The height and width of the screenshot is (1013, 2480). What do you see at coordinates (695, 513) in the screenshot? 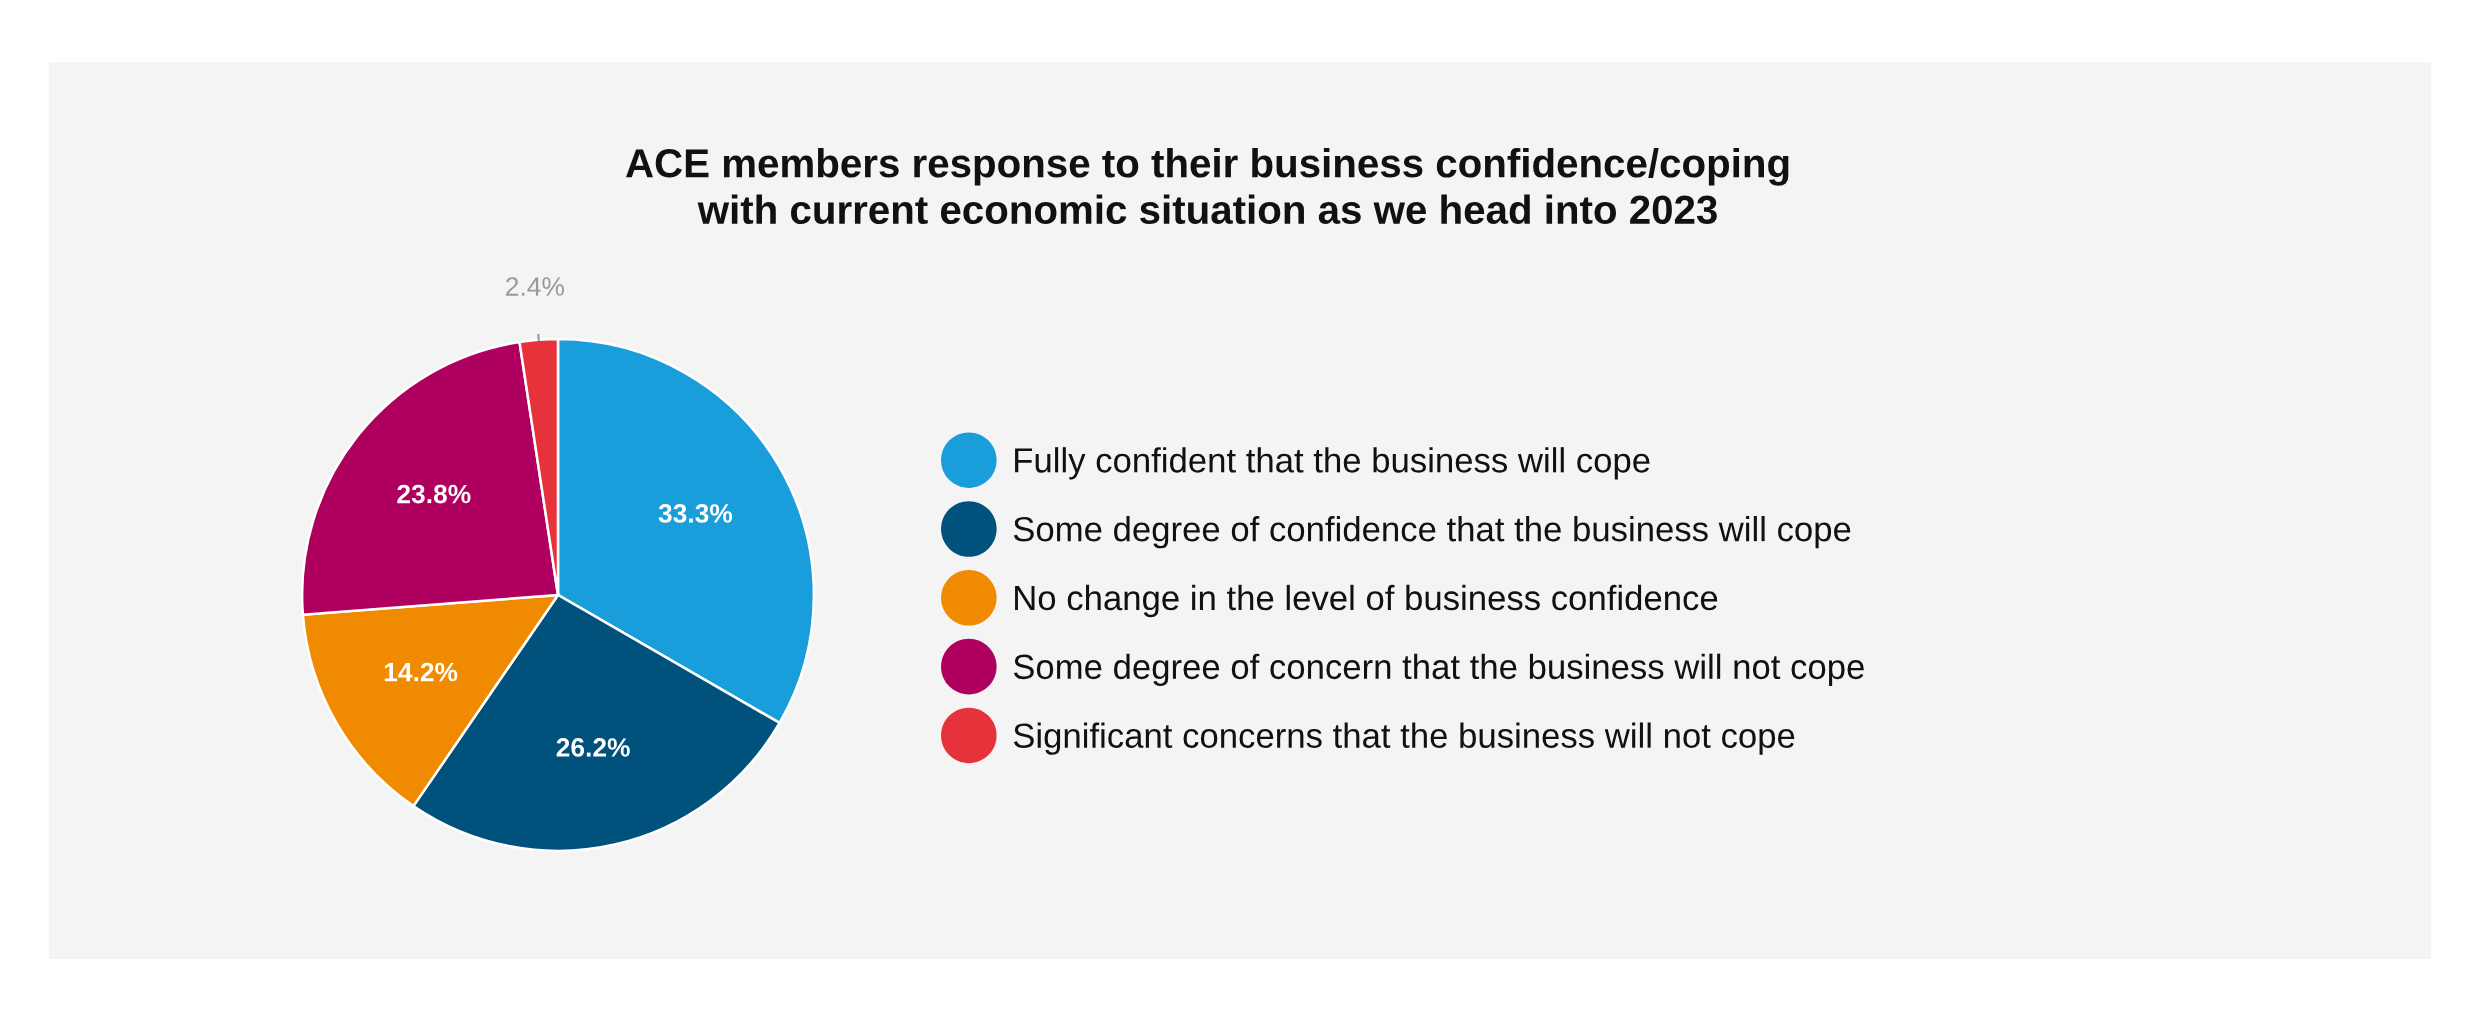
I see `data-label: 33.3%` at bounding box center [695, 513].